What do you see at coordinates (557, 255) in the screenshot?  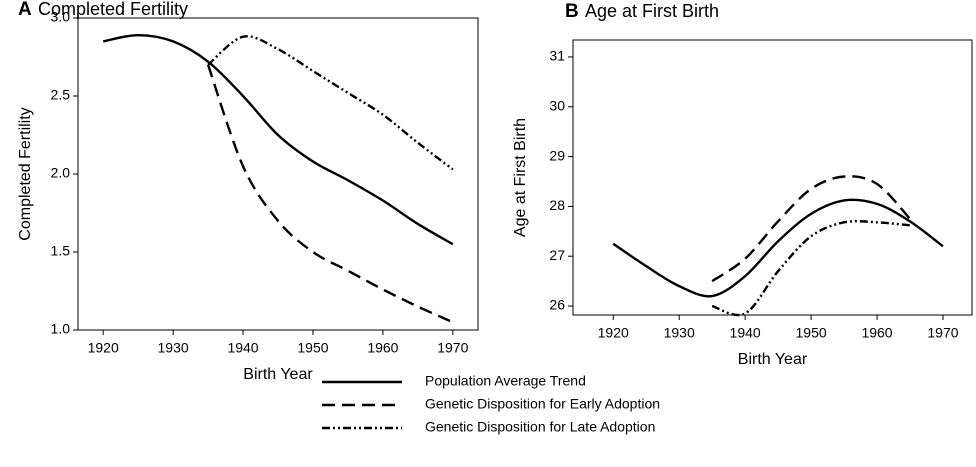 I see `y-tick-label: 27` at bounding box center [557, 255].